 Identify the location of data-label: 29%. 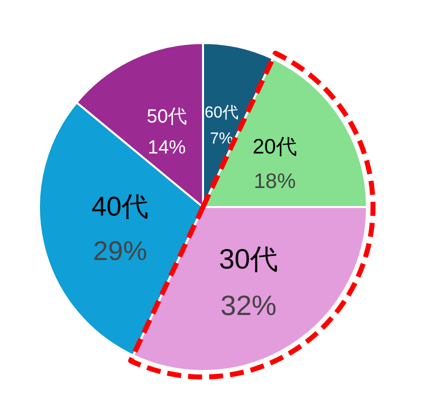
(120, 251).